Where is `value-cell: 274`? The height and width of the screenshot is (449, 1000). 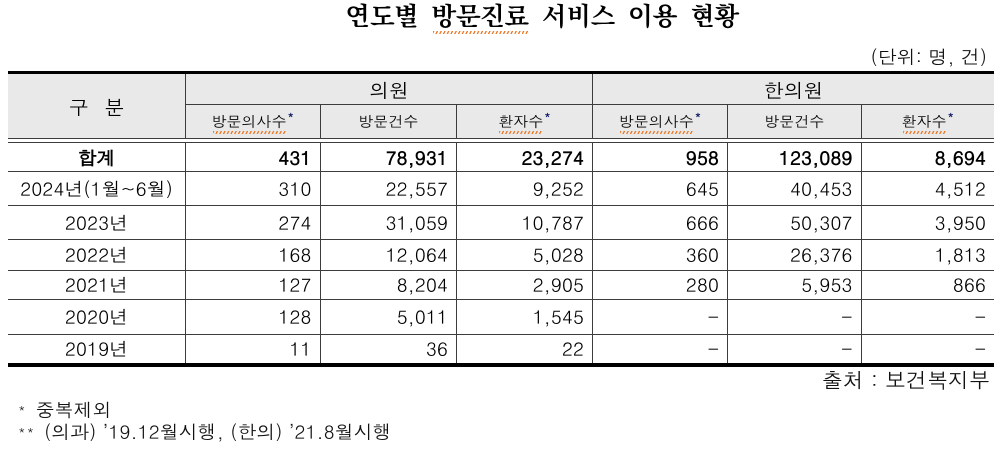
value-cell: 274 is located at coordinates (252, 222).